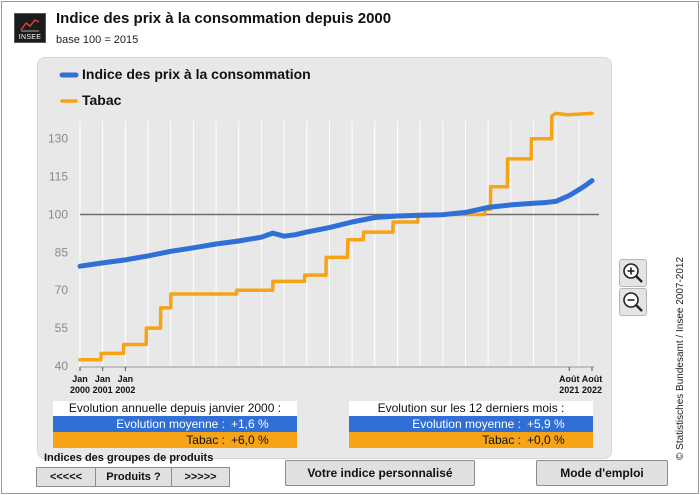  Describe the element at coordinates (546, 424) in the screenshot. I see `info-12m-average-value: +5,9 %` at that location.